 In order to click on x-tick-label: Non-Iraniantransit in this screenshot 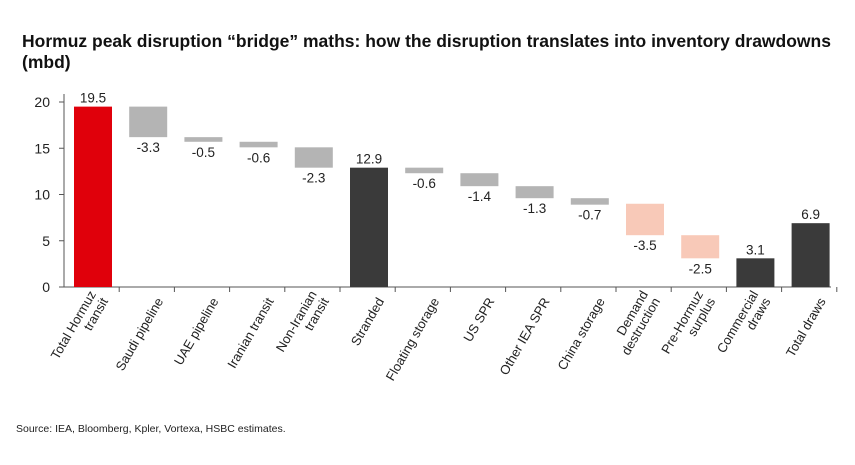, I will do `click(302, 325)`.